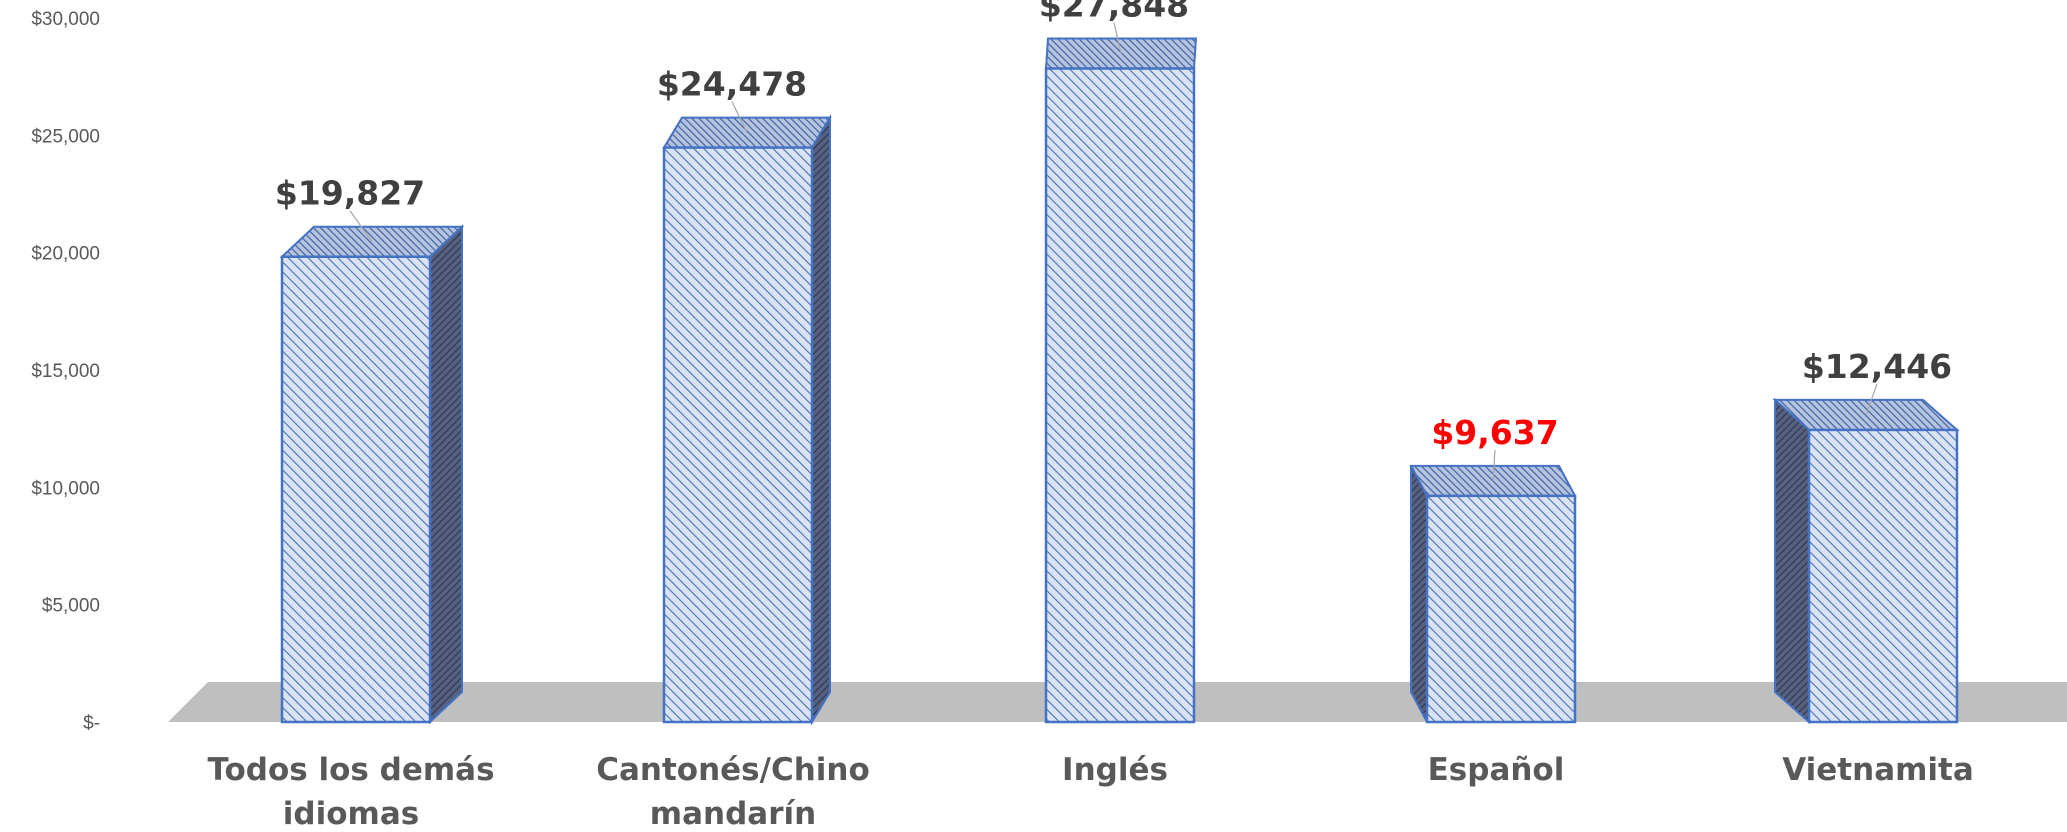 The height and width of the screenshot is (832, 2067). Describe the element at coordinates (733, 814) in the screenshot. I see `x-tick-label: mandarín` at that location.